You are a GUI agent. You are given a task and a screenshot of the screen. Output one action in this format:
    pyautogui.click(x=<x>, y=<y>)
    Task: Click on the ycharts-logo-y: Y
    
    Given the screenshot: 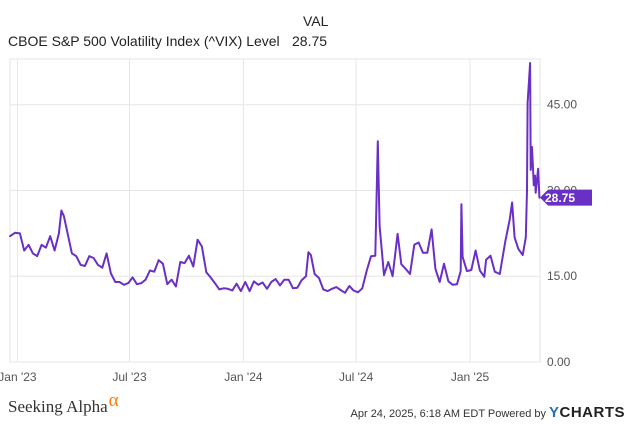 What is the action you would take?
    pyautogui.click(x=554, y=412)
    